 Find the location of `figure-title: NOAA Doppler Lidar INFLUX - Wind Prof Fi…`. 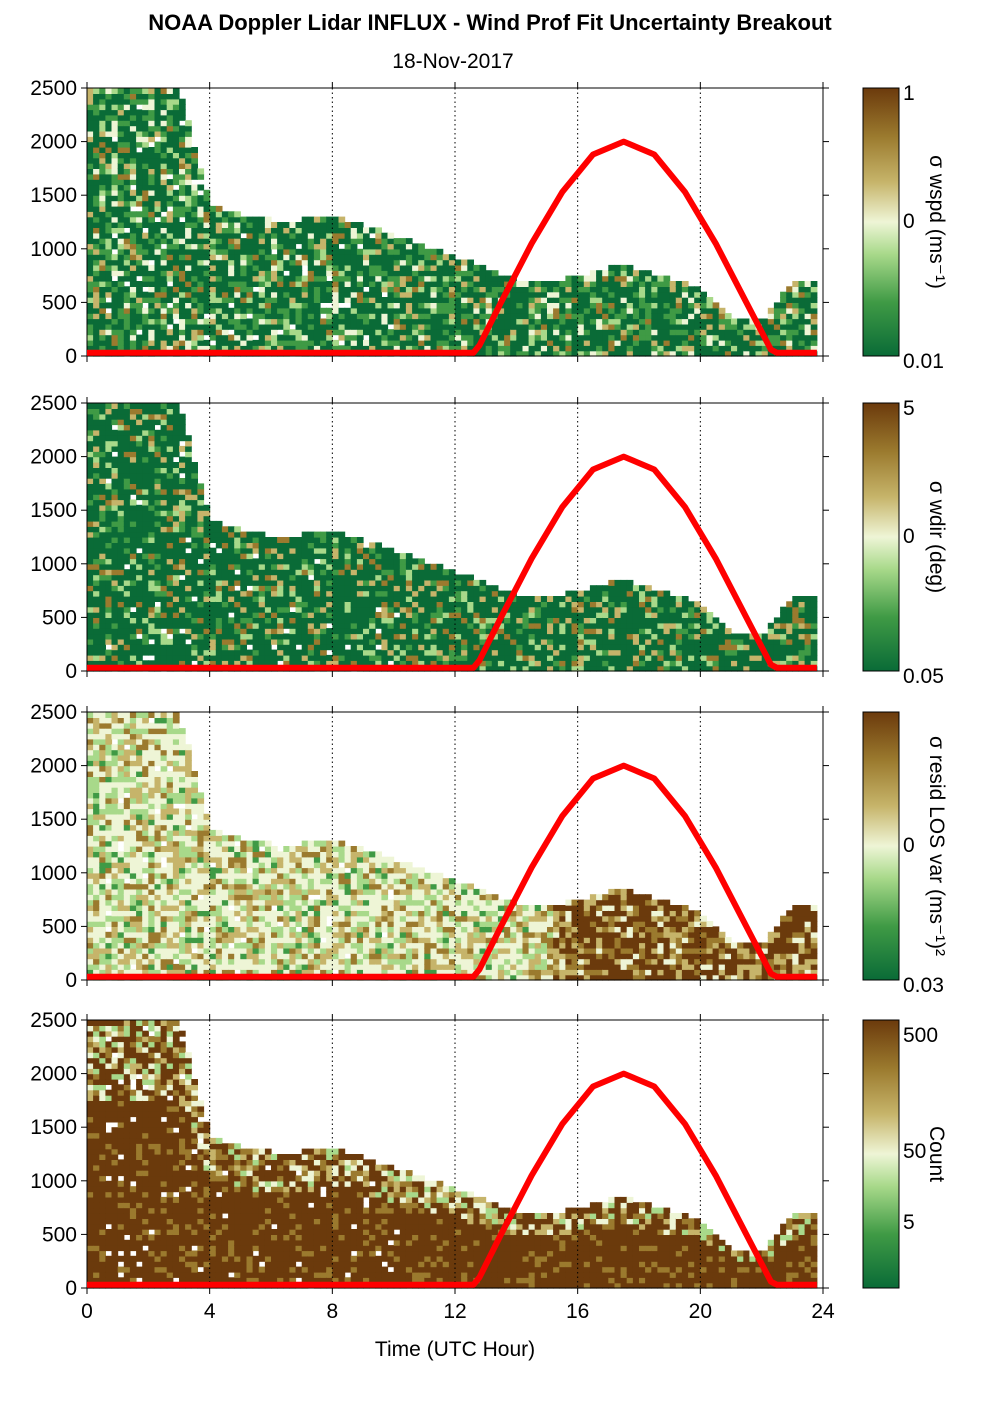

figure-title: NOAA Doppler Lidar INFLUX - Wind Prof Fi… is located at coordinates (490, 22).